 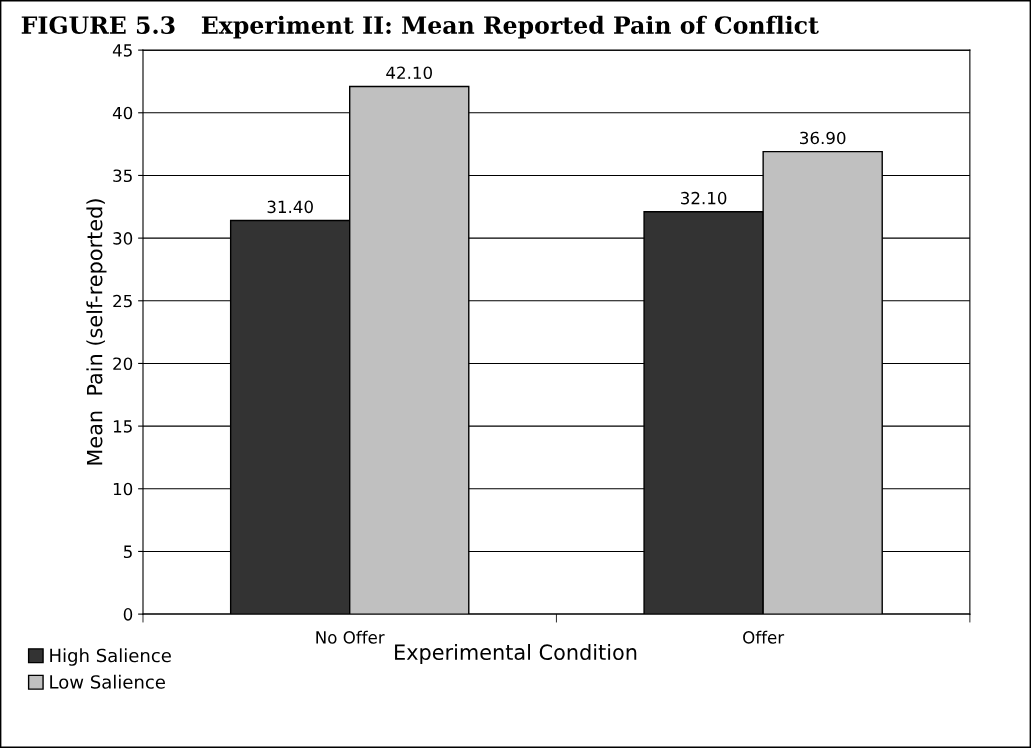 I want to click on y-tick-label: 20, so click(x=123, y=364).